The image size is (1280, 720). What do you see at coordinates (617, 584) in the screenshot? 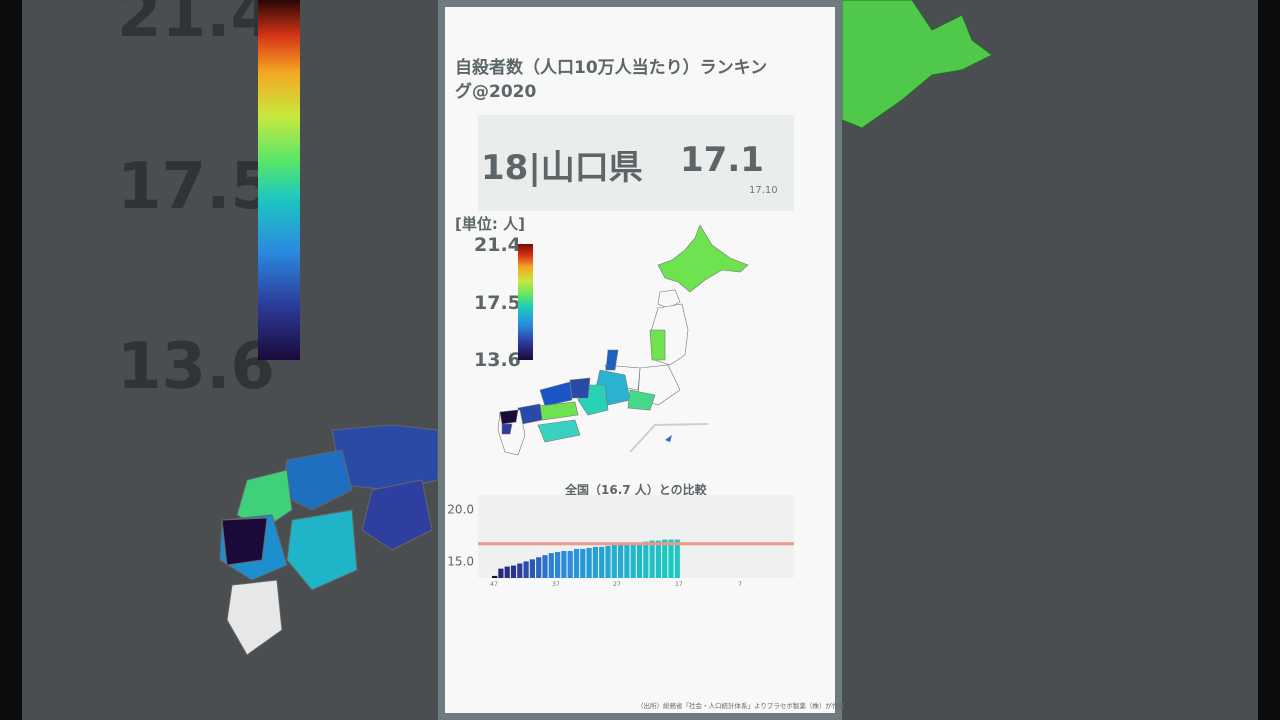
I see `x-tick-label: 27` at bounding box center [617, 584].